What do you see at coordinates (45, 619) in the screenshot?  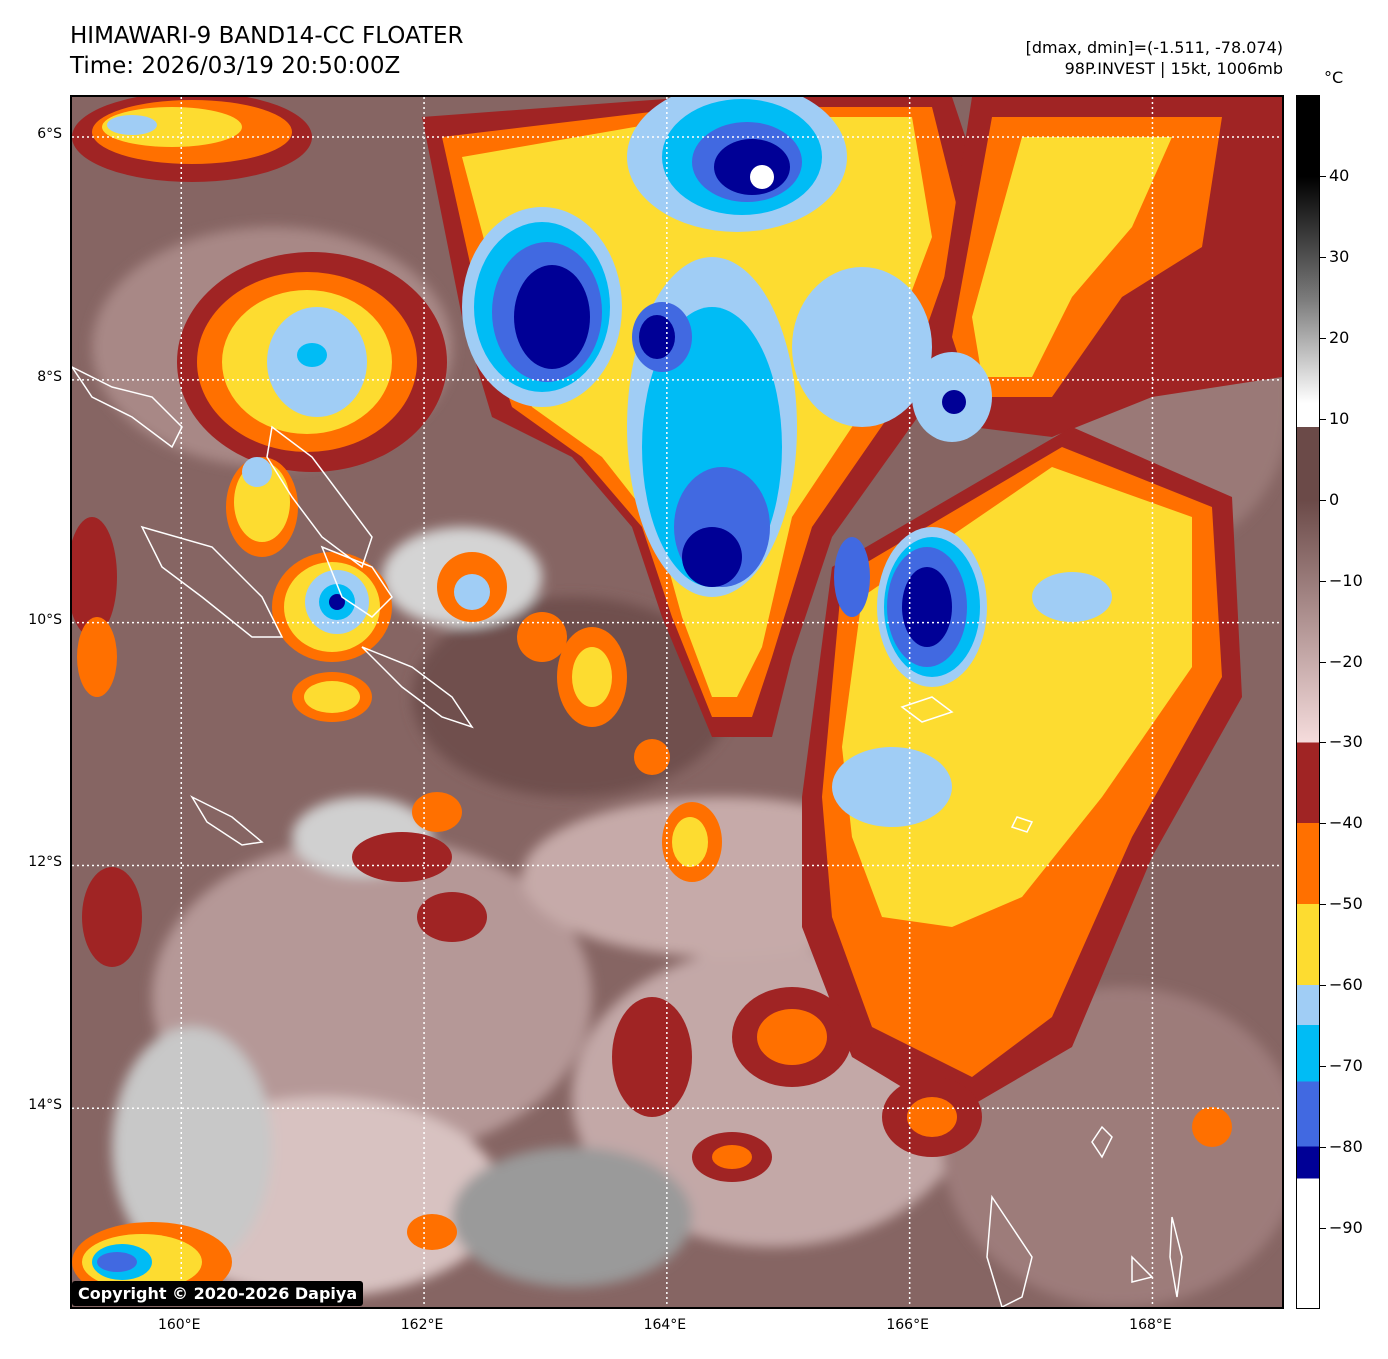 I see `lat-tick-label: 10°S` at bounding box center [45, 619].